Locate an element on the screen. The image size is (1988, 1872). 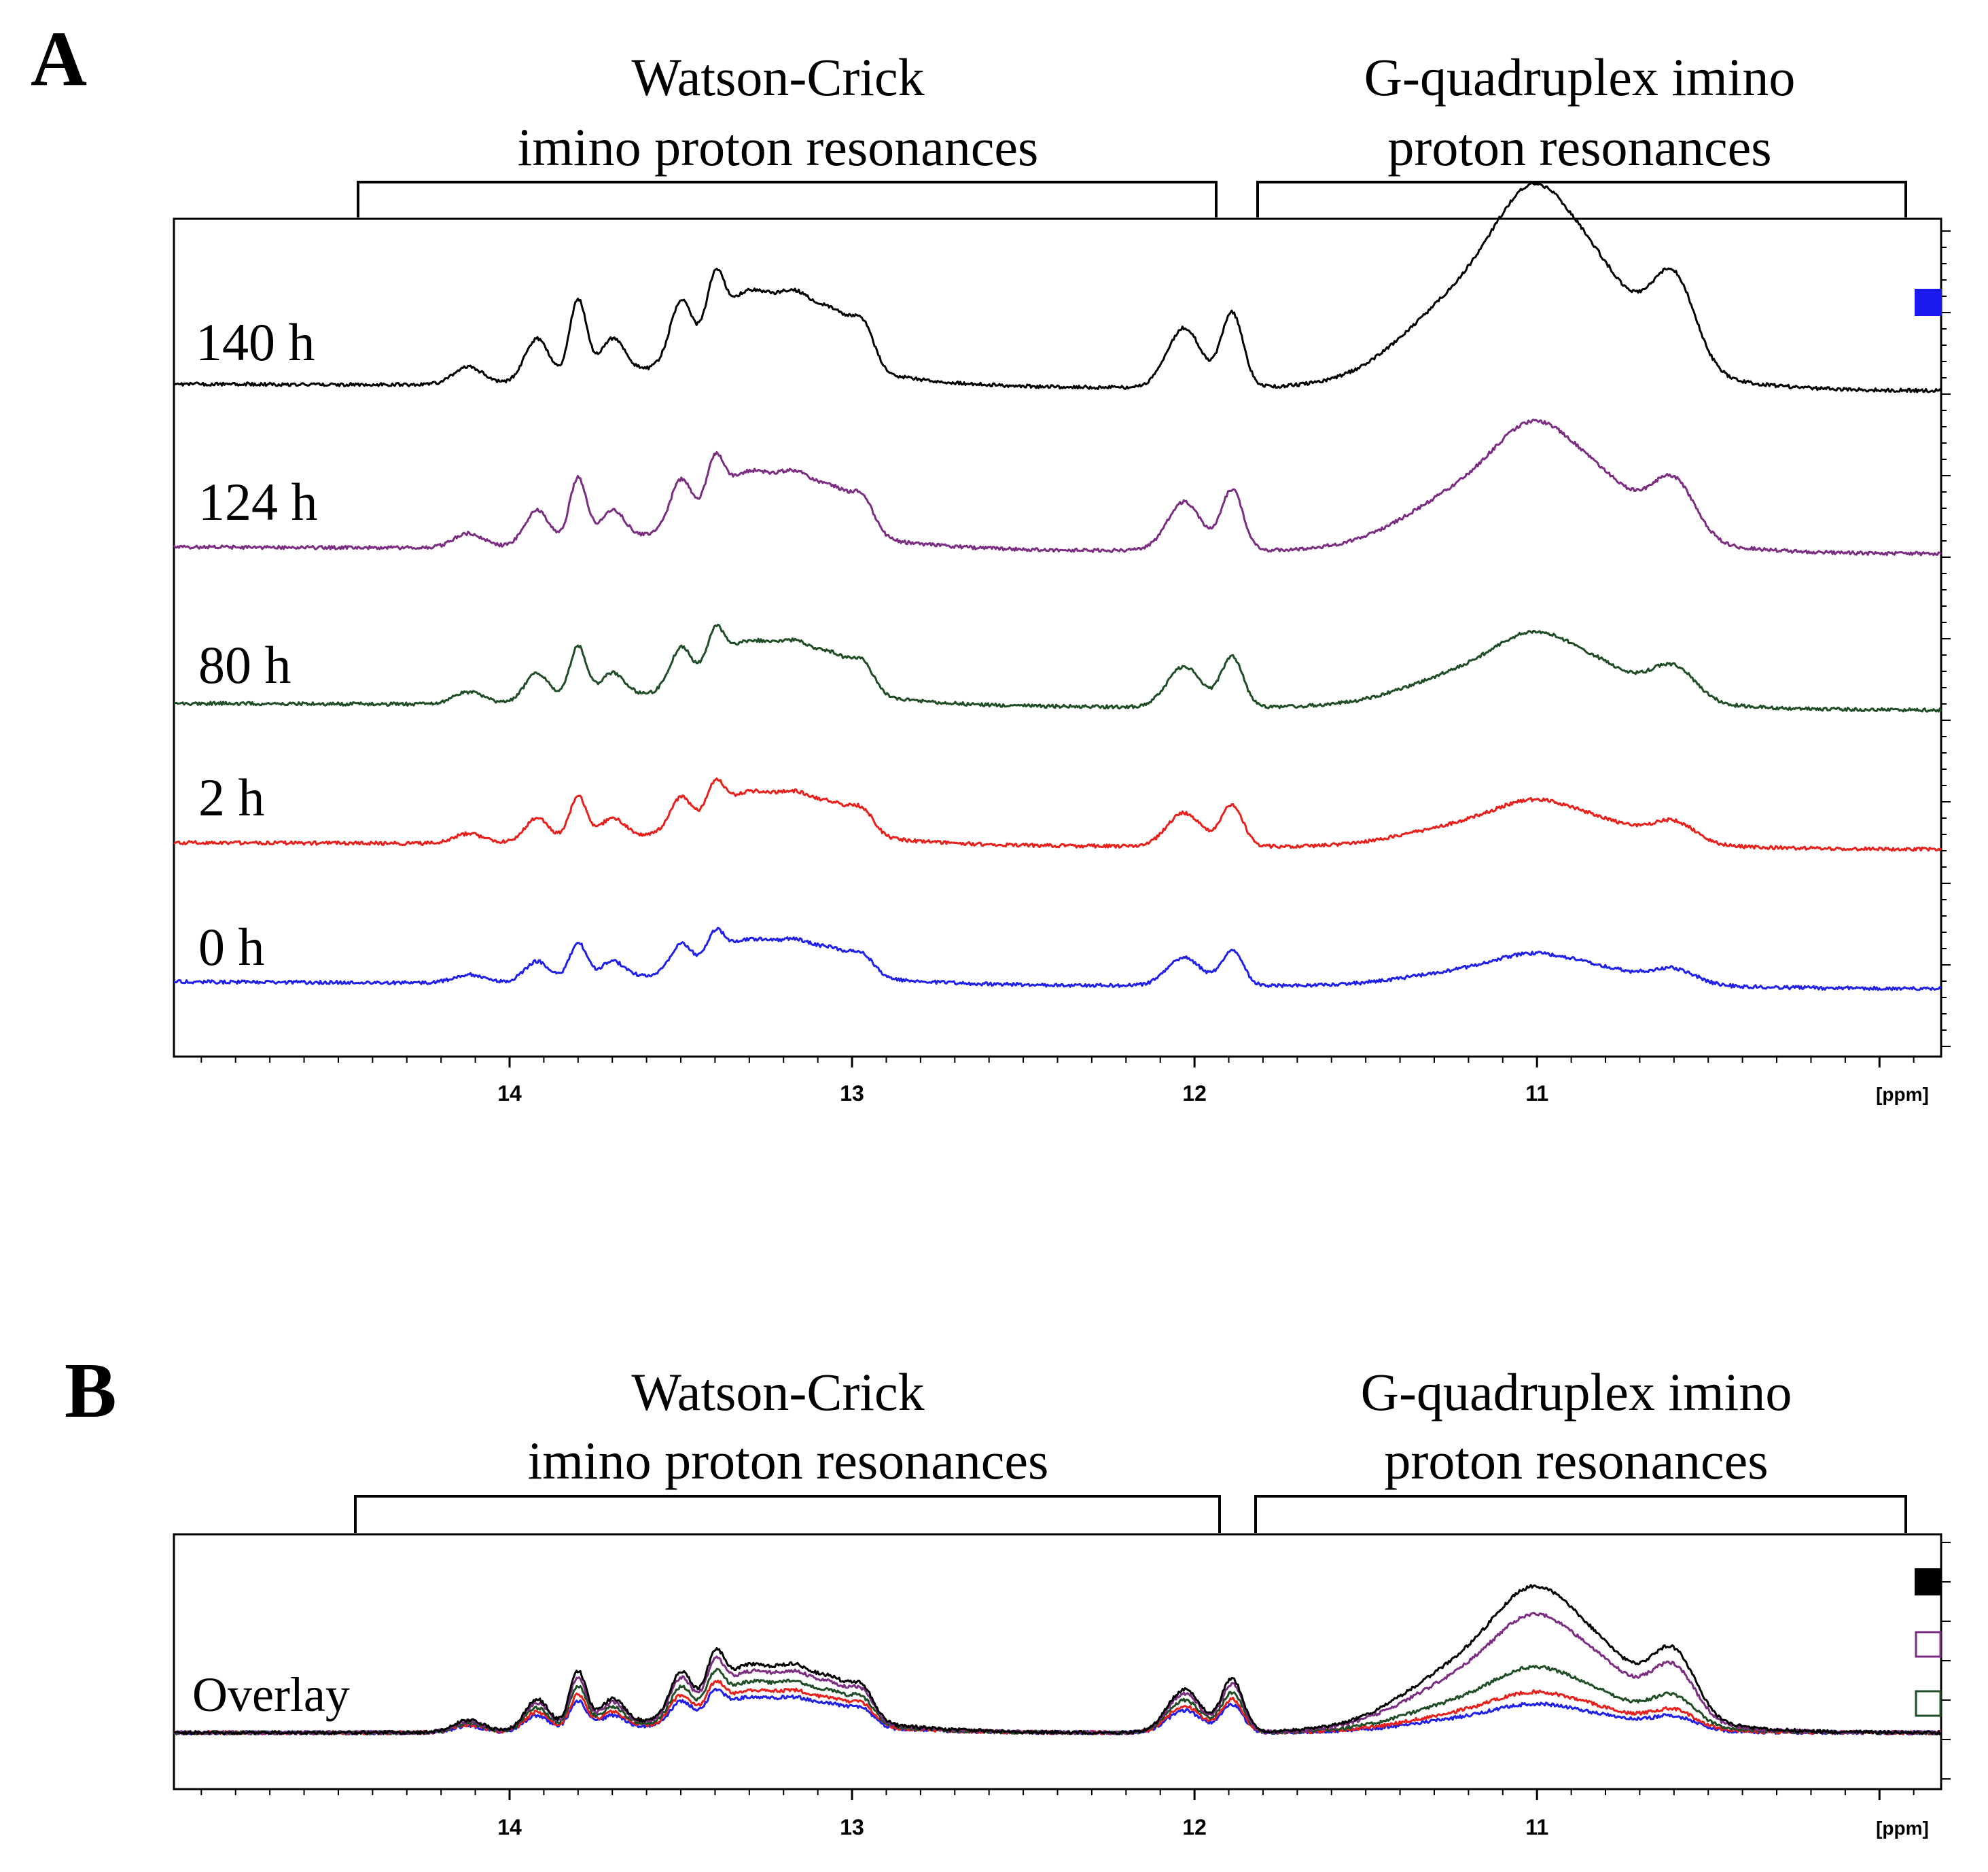
panel-b-spectrum-140h is located at coordinates (1057, 1660).